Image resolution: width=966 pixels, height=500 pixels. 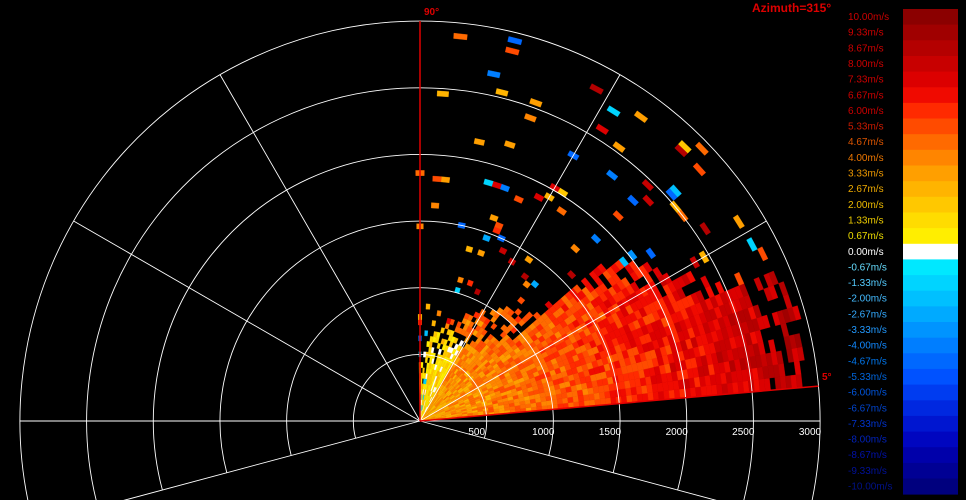 What do you see at coordinates (867, 283) in the screenshot?
I see `colorbar-label: -1.33m/s` at bounding box center [867, 283].